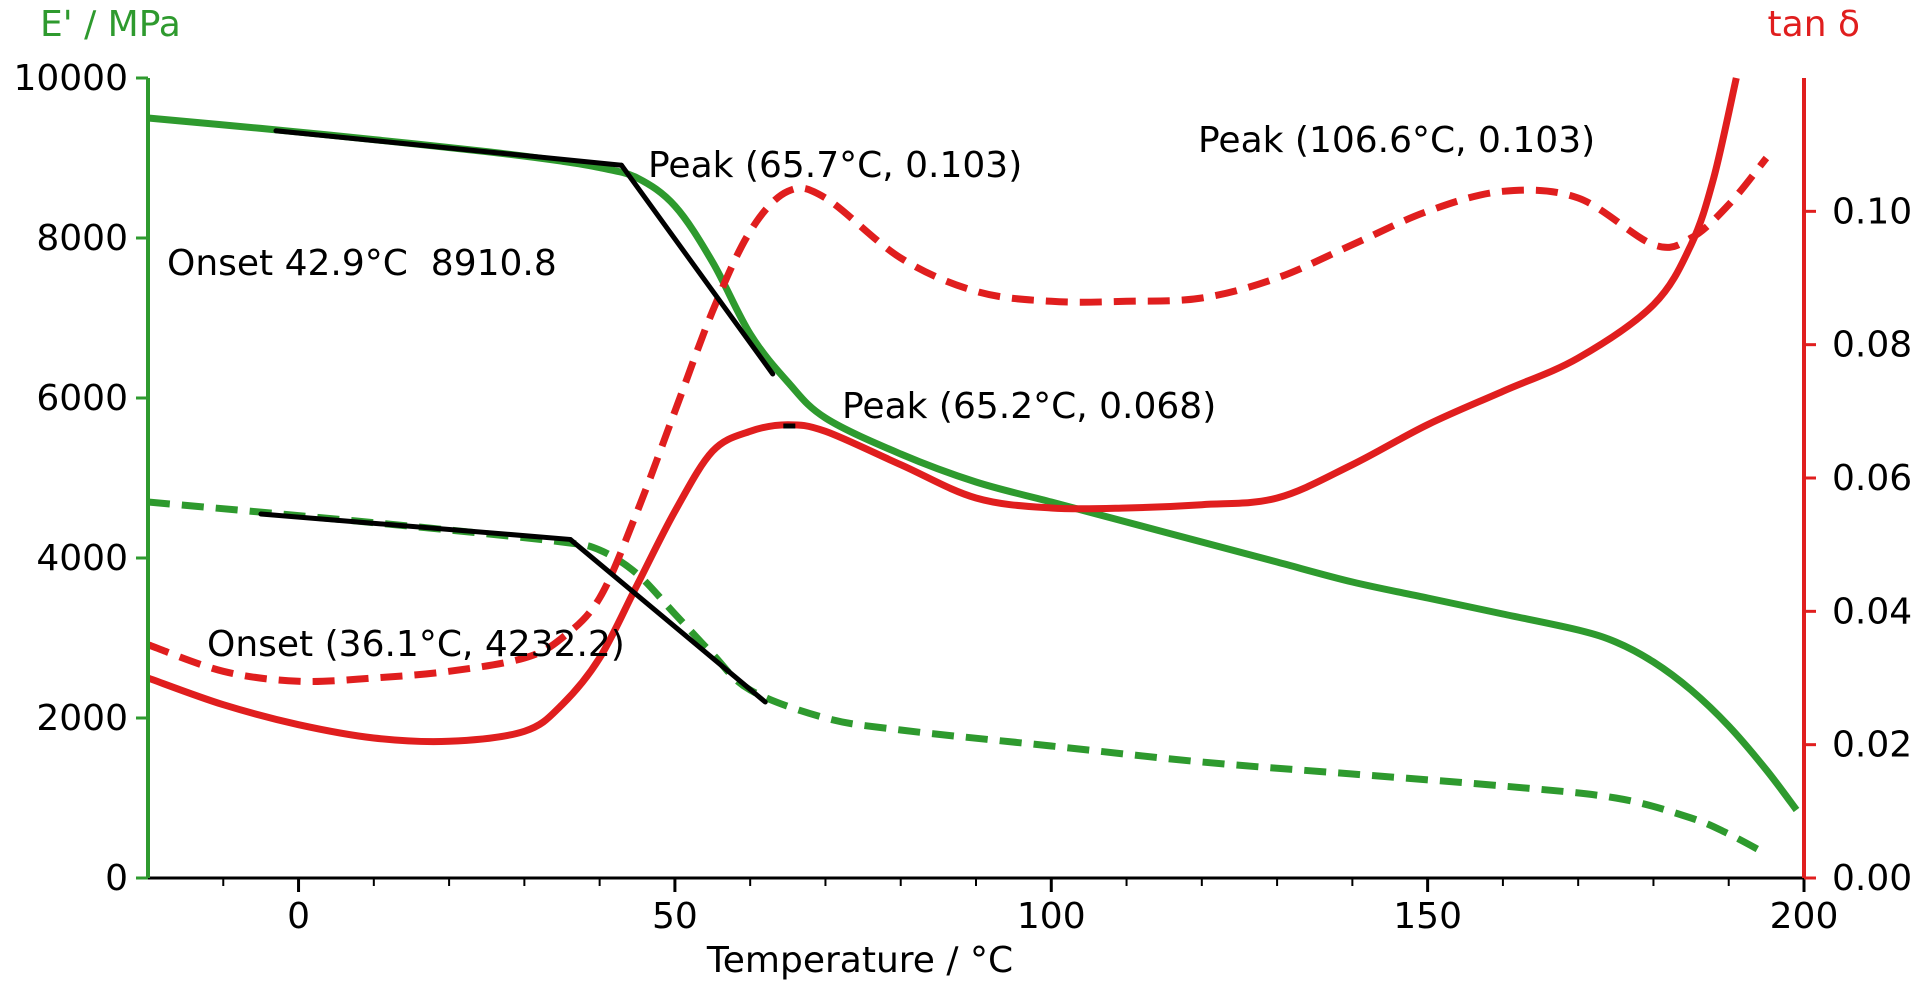 This screenshot has width=1920, height=984. I want to click on y-left-tick-label: 6000, so click(82, 398).